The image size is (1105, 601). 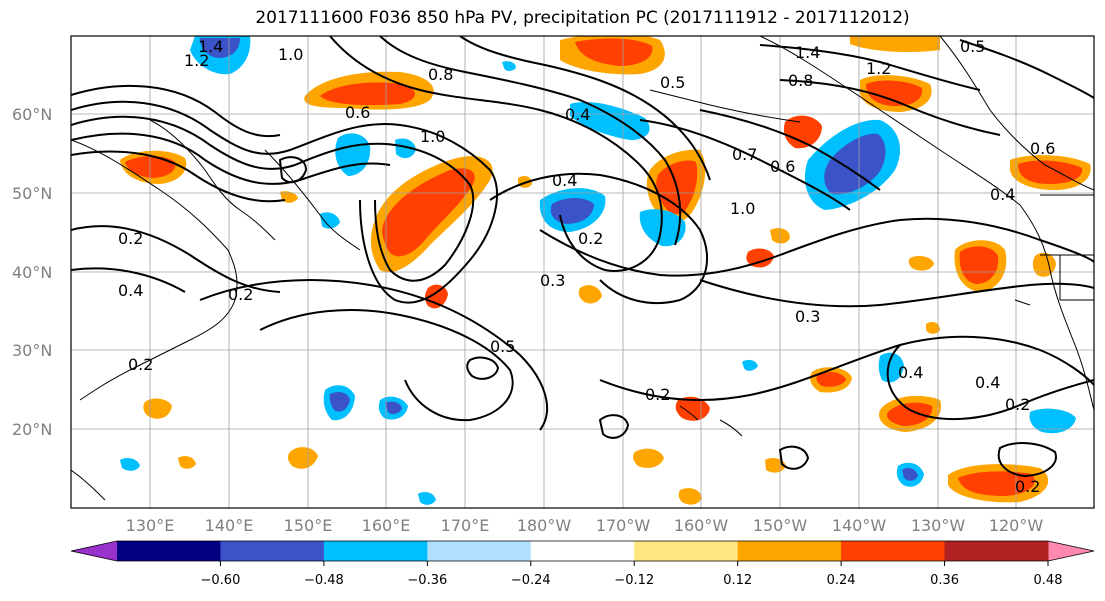 I want to click on colorbar-extend-high, so click(x=1071, y=551).